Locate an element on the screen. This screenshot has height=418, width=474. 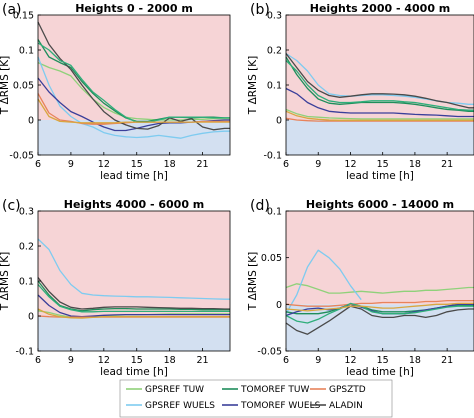
panel-letter: (b) is located at coordinates (260, 10).